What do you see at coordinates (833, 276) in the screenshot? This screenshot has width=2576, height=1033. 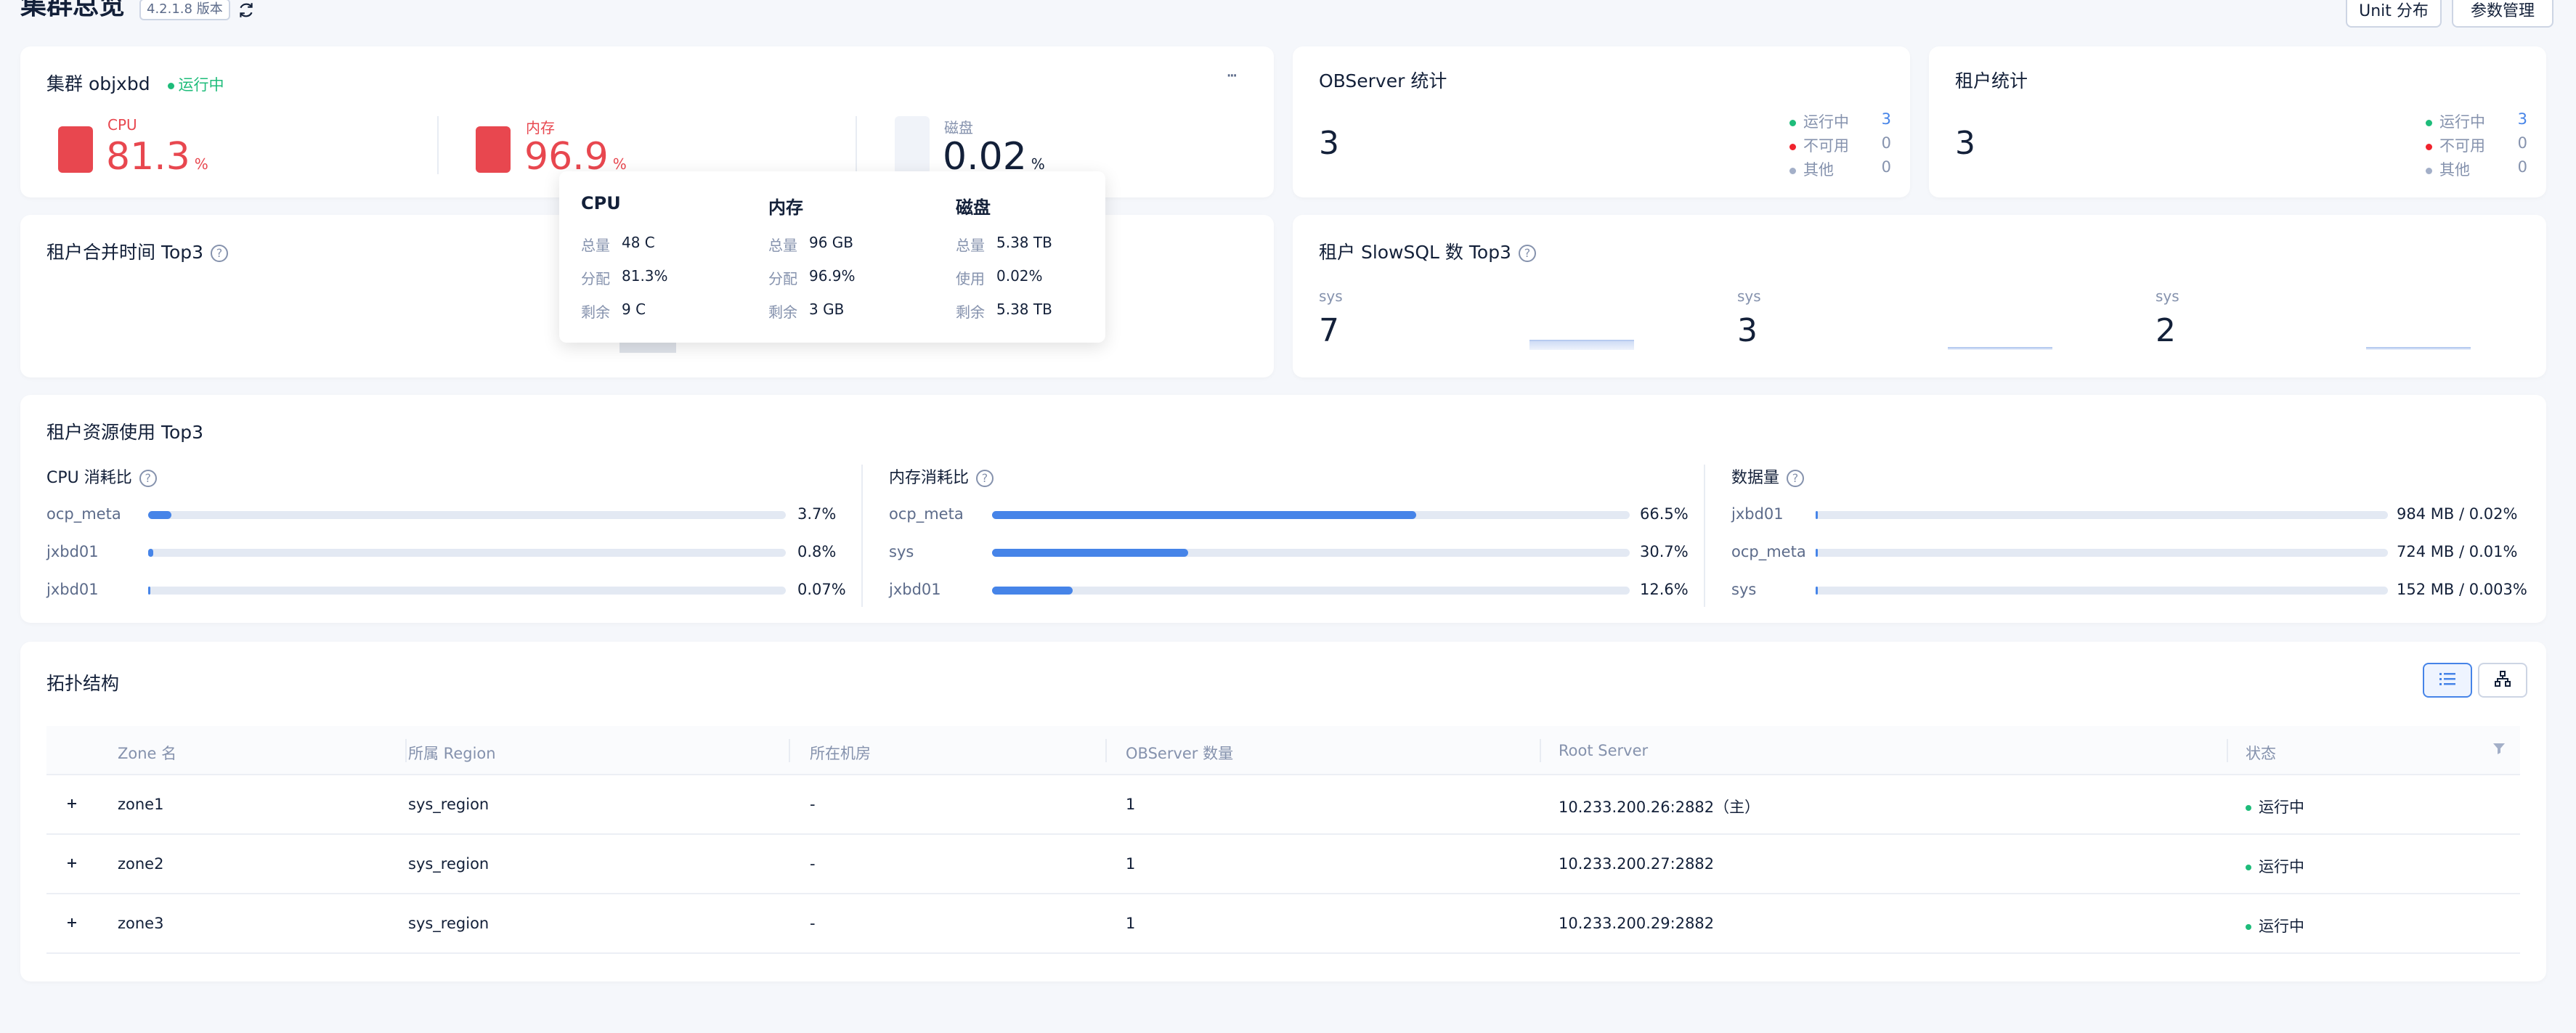 I see `tooltip-value: 96.9%` at bounding box center [833, 276].